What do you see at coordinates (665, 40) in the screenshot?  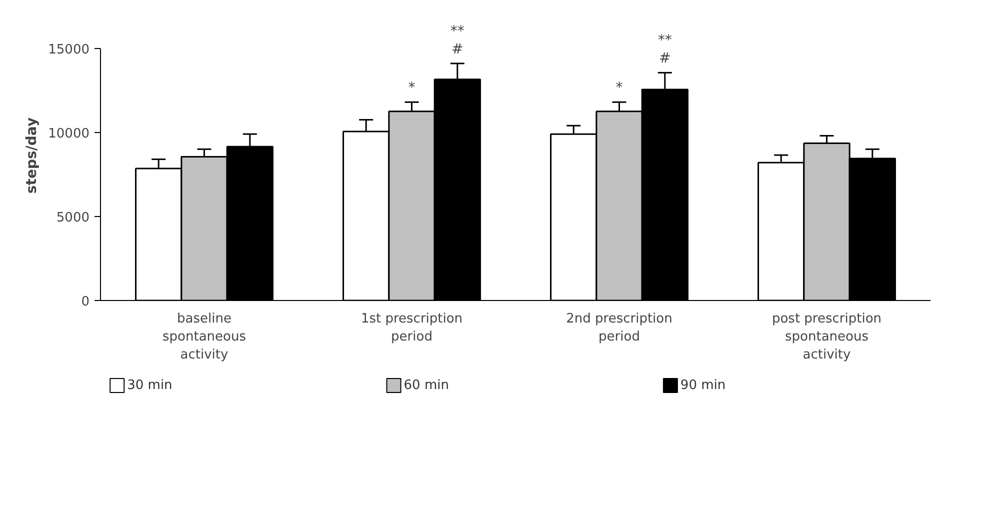 I see `annotation: **` at bounding box center [665, 40].